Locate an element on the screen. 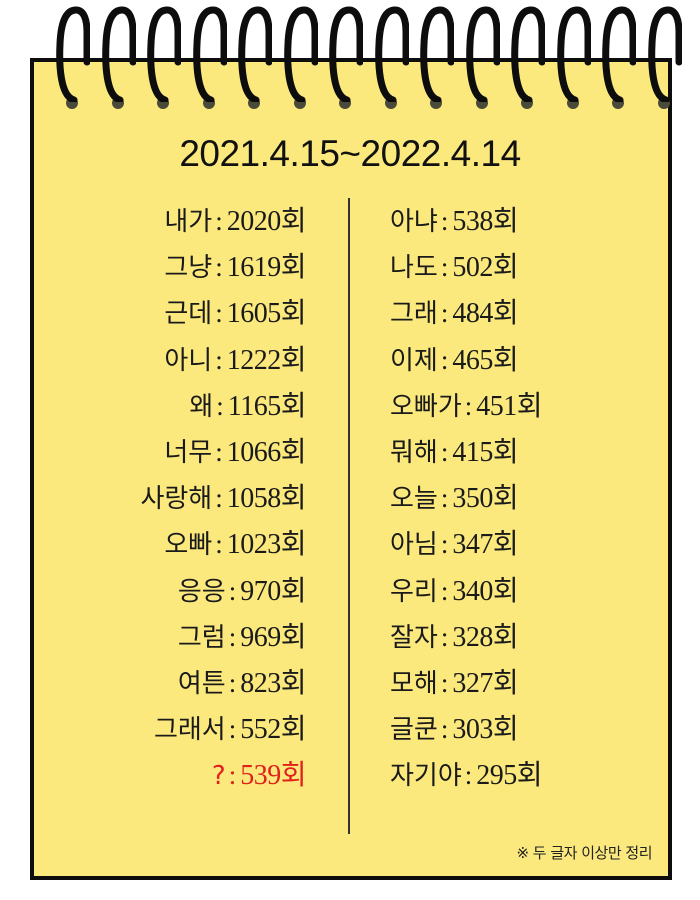 This screenshot has width=700, height=900. list-item: 아니:1222회 is located at coordinates (223, 360).